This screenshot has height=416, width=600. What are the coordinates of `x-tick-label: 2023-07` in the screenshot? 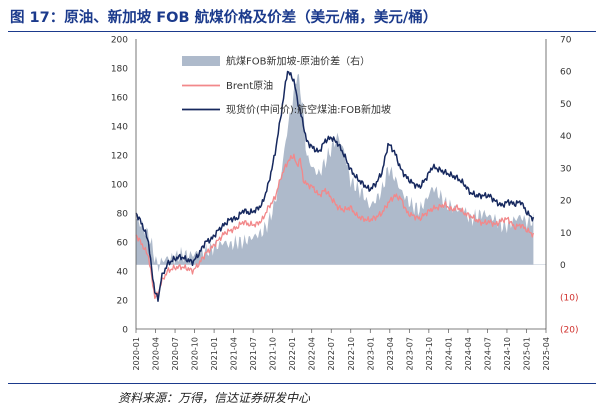 It's located at (409, 353).